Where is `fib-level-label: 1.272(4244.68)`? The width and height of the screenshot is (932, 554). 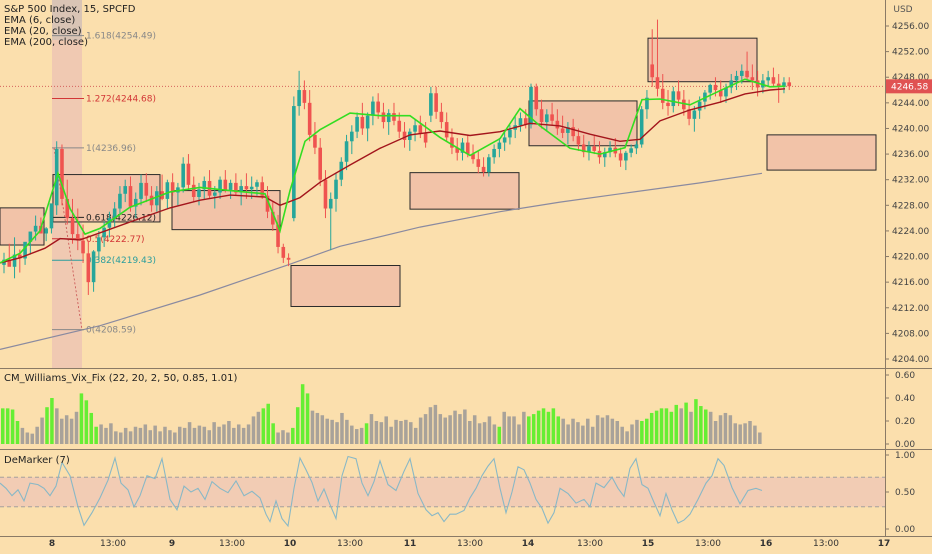
fib-level-label: 1.272(4244.68) is located at coordinates (121, 99).